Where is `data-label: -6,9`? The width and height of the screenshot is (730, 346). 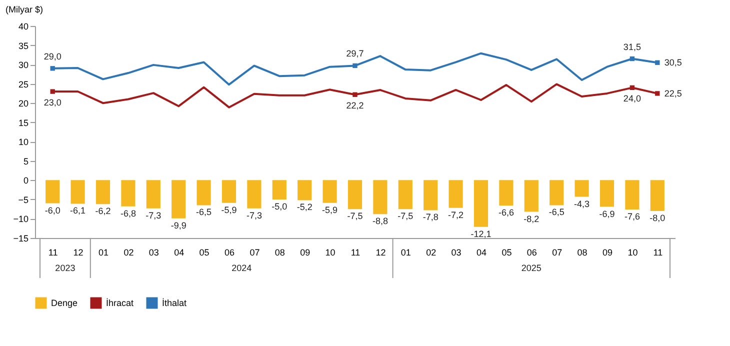 data-label: -6,9 is located at coordinates (607, 213).